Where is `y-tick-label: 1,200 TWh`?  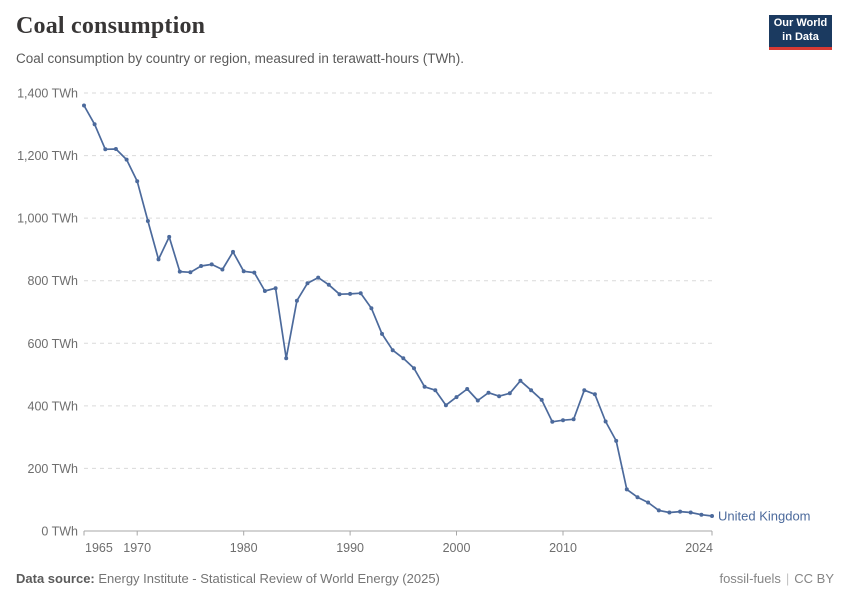
y-tick-label: 1,200 TWh is located at coordinates (47, 156).